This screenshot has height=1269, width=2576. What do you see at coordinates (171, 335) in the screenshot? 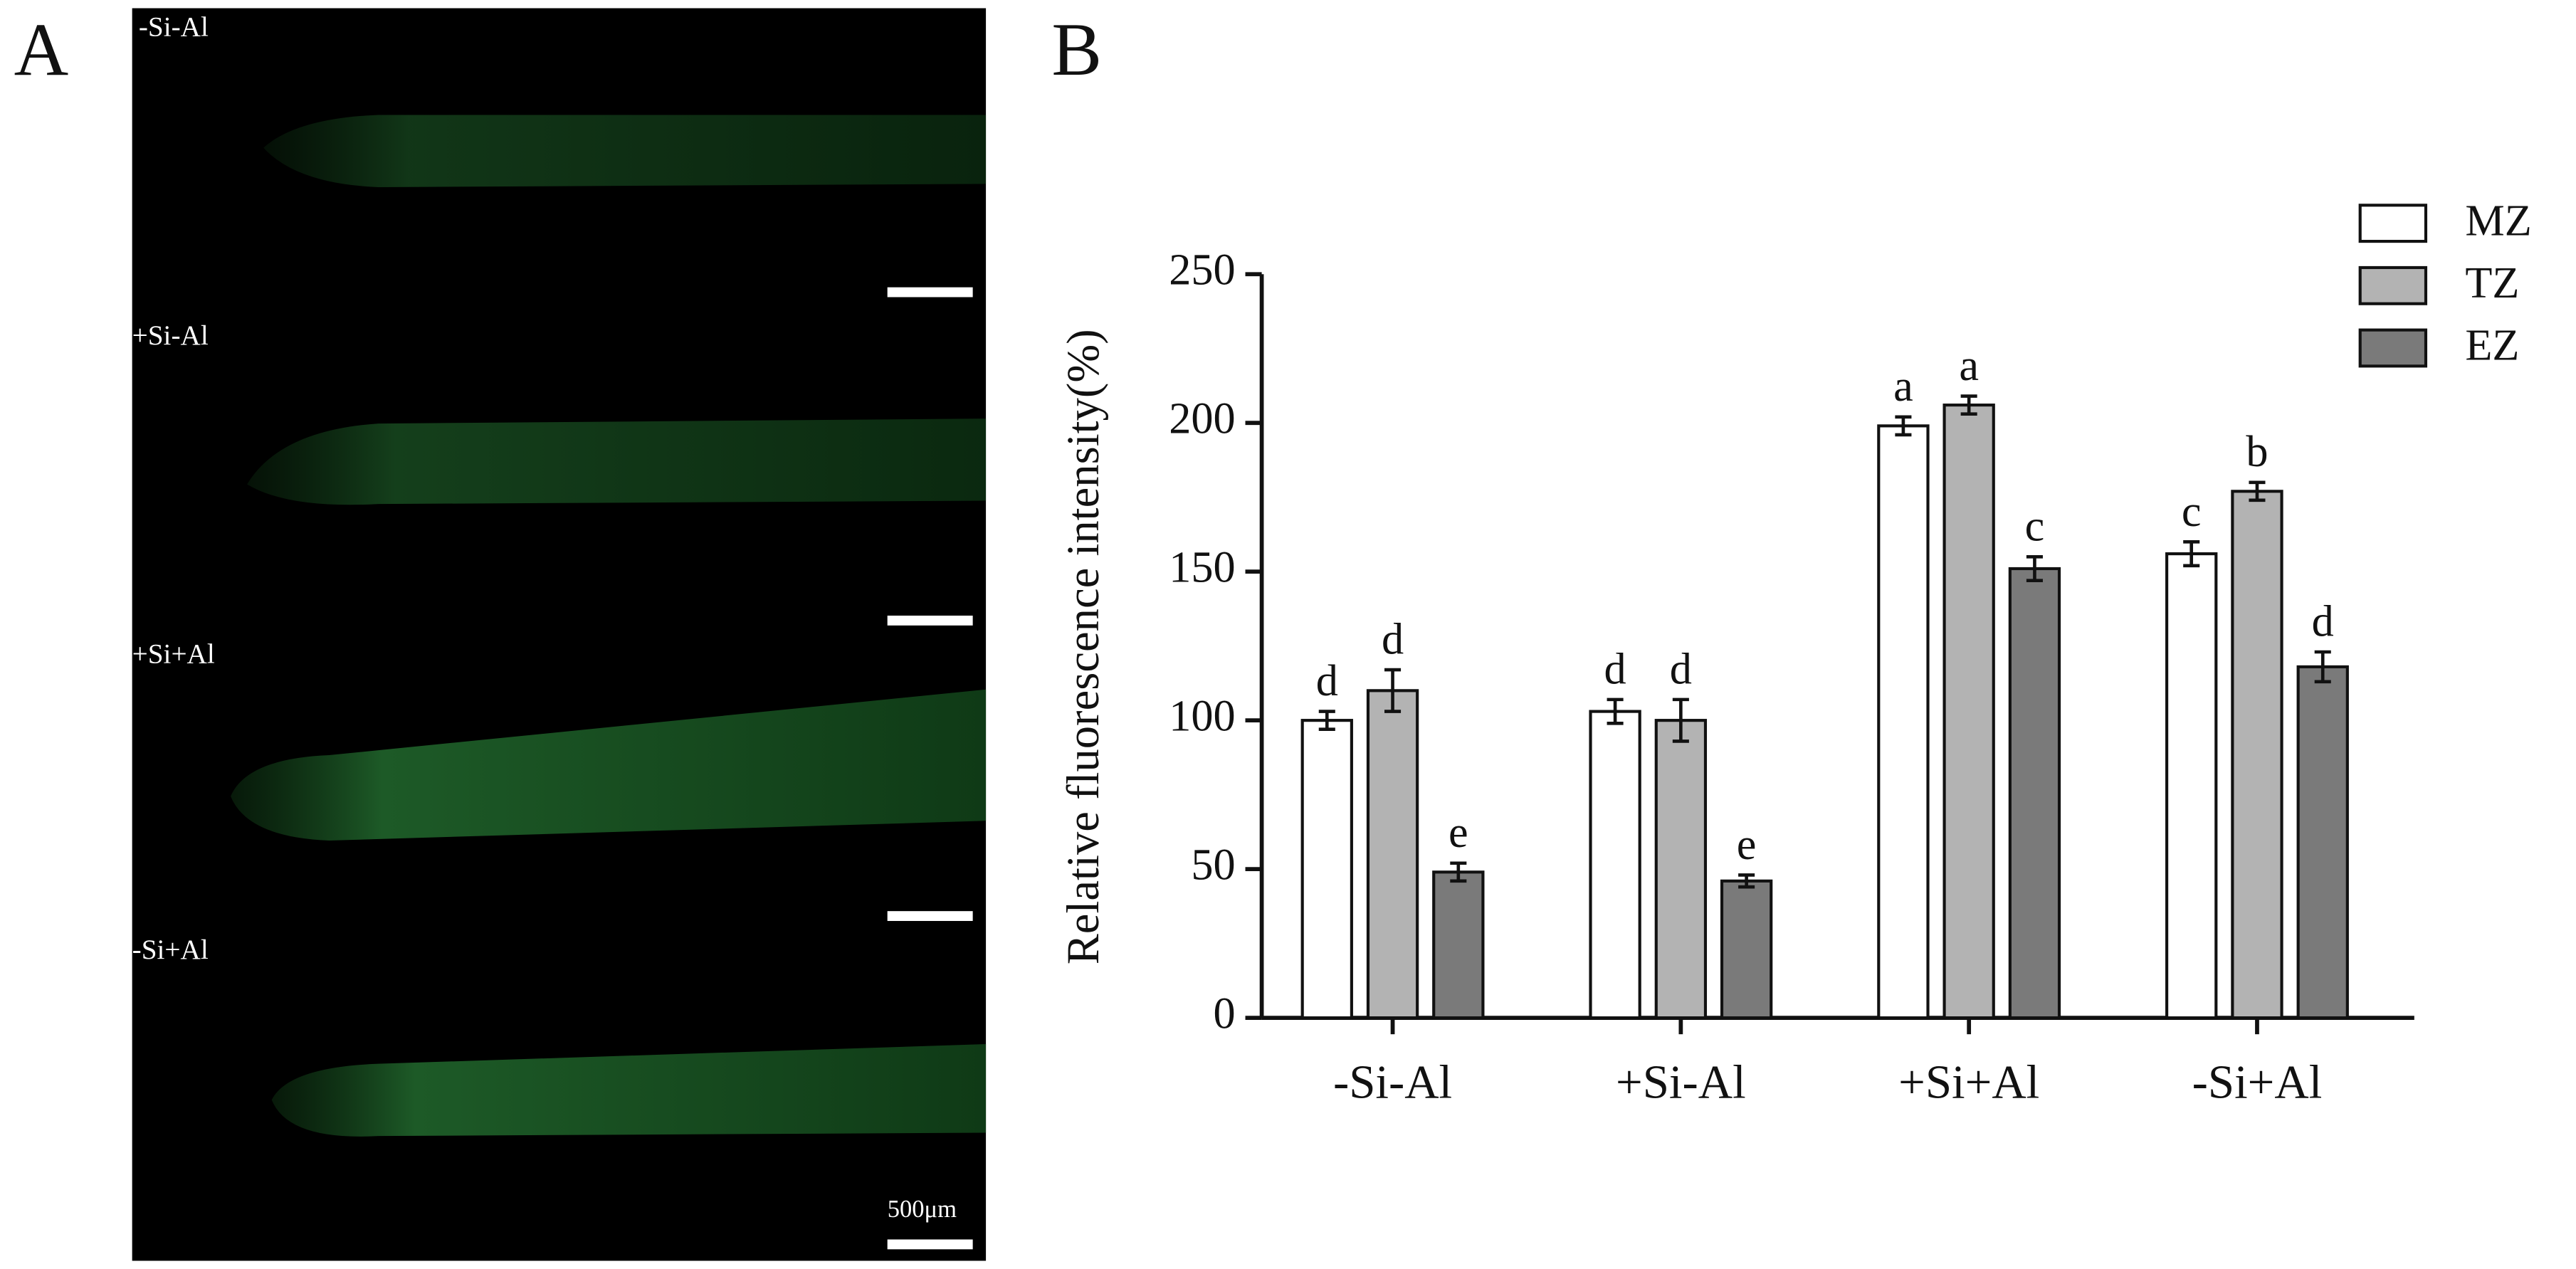
I see `image-label: +Si-Al` at bounding box center [171, 335].